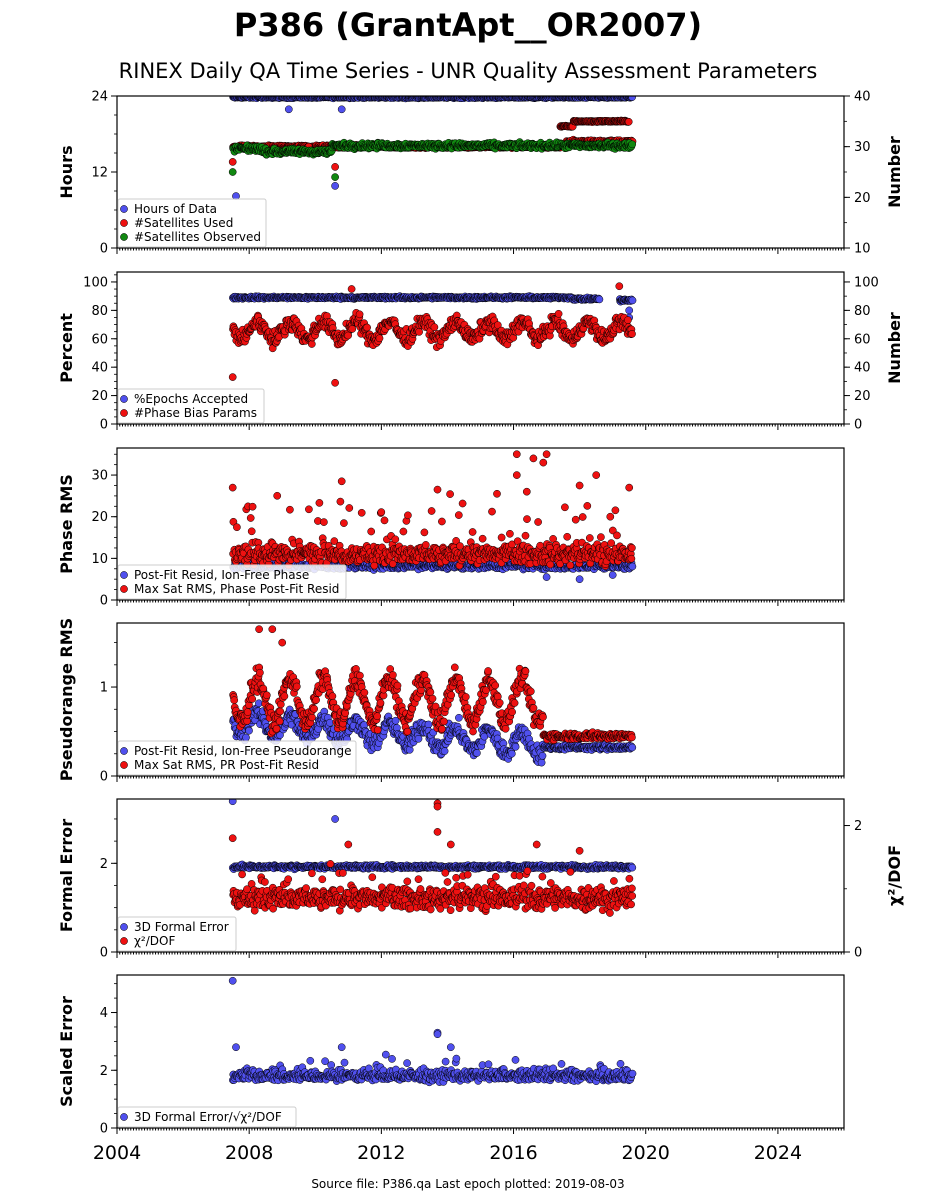  Describe the element at coordinates (99, 368) in the screenshot. I see `y-tick-label: 40` at that location.